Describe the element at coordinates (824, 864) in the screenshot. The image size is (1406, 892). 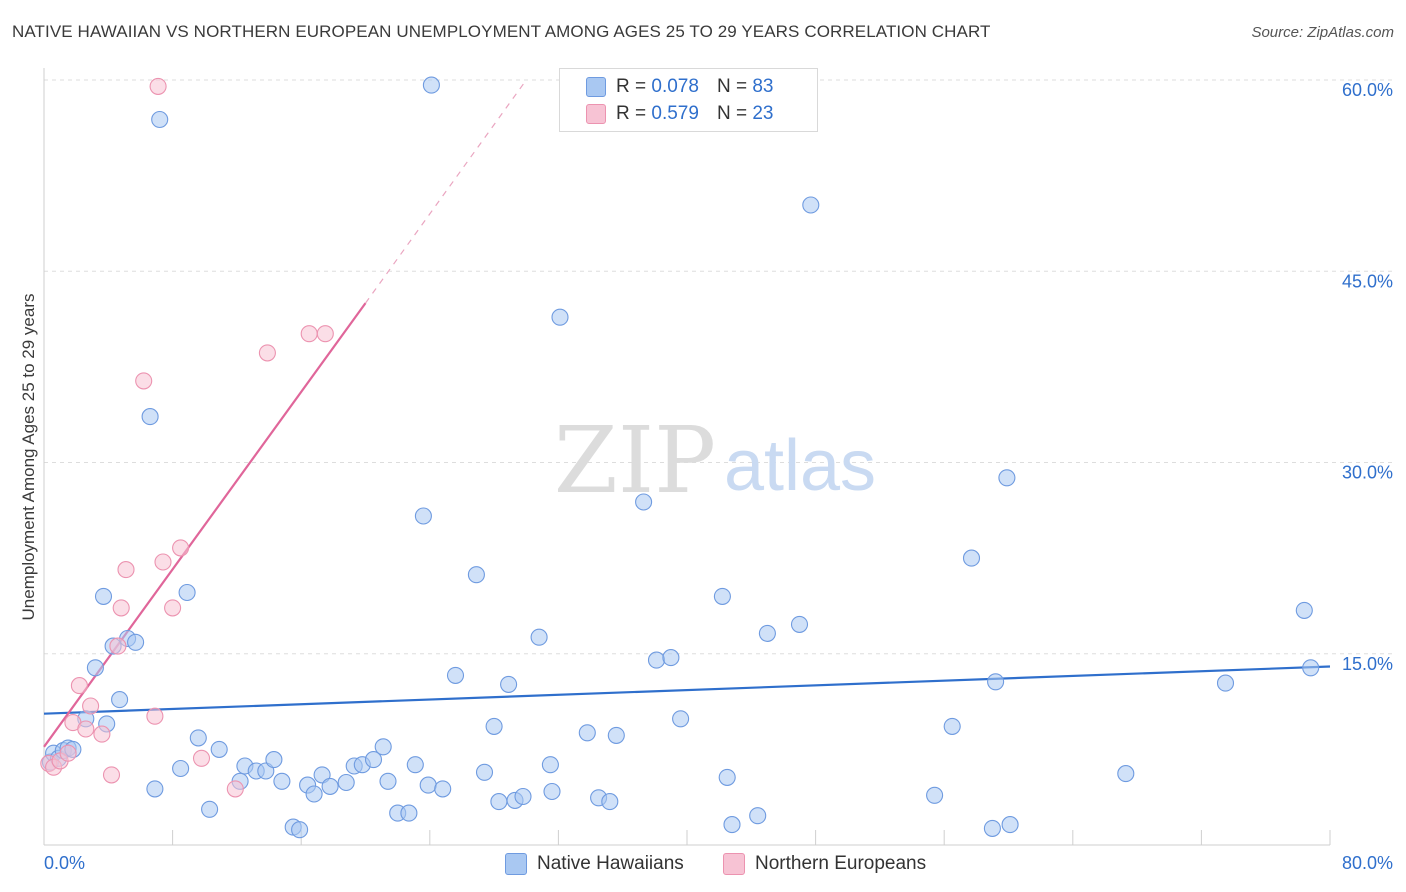
I see `legend-item-northern-europeans: Northern Europeans` at that location.